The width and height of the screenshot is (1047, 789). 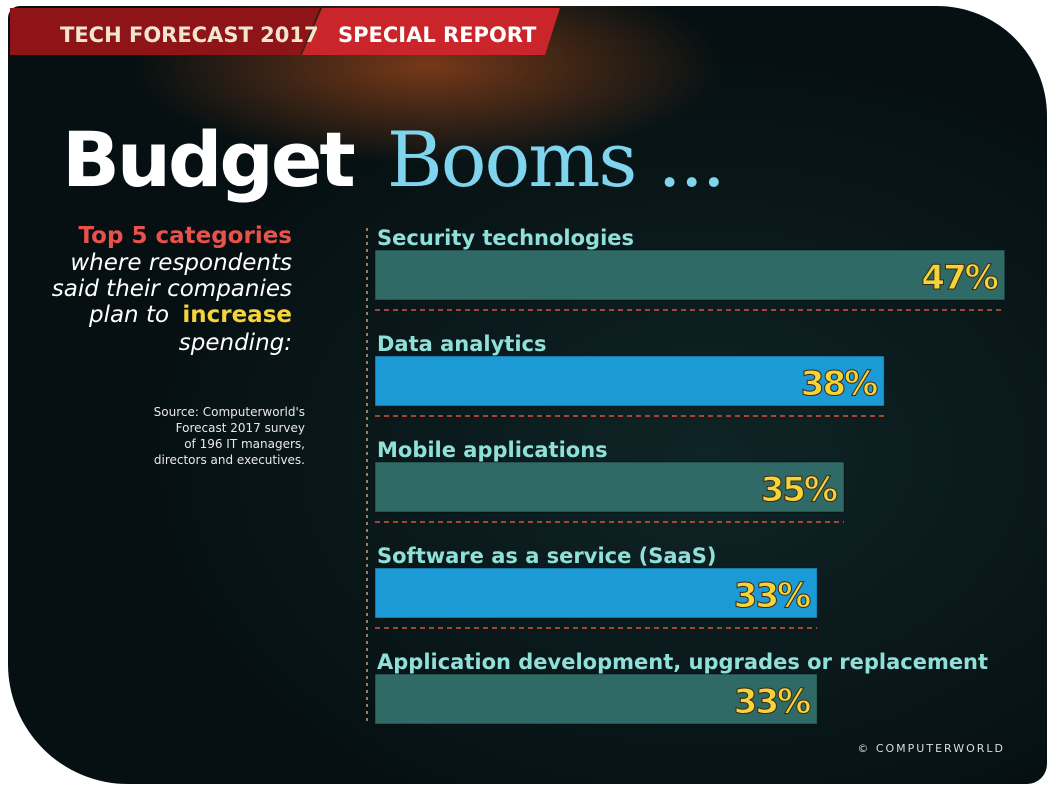 What do you see at coordinates (492, 450) in the screenshot?
I see `category-label: Mobile applications` at bounding box center [492, 450].